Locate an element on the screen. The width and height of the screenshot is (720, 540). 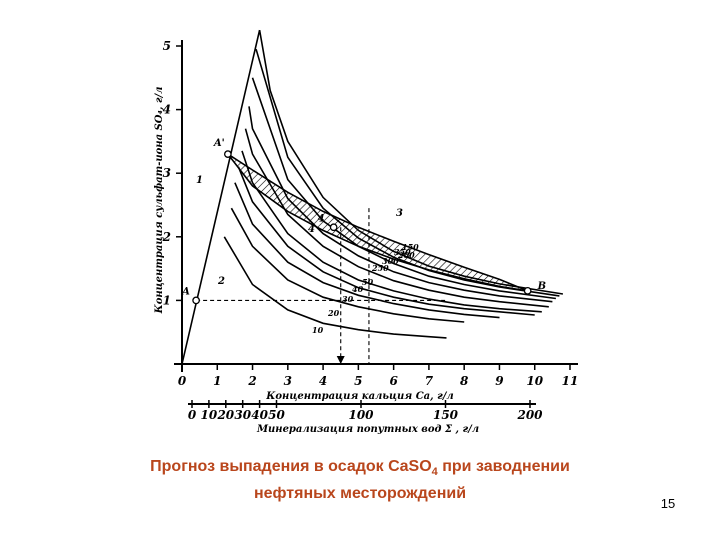
point-label-4: 4 is located at coordinates (321, 218).